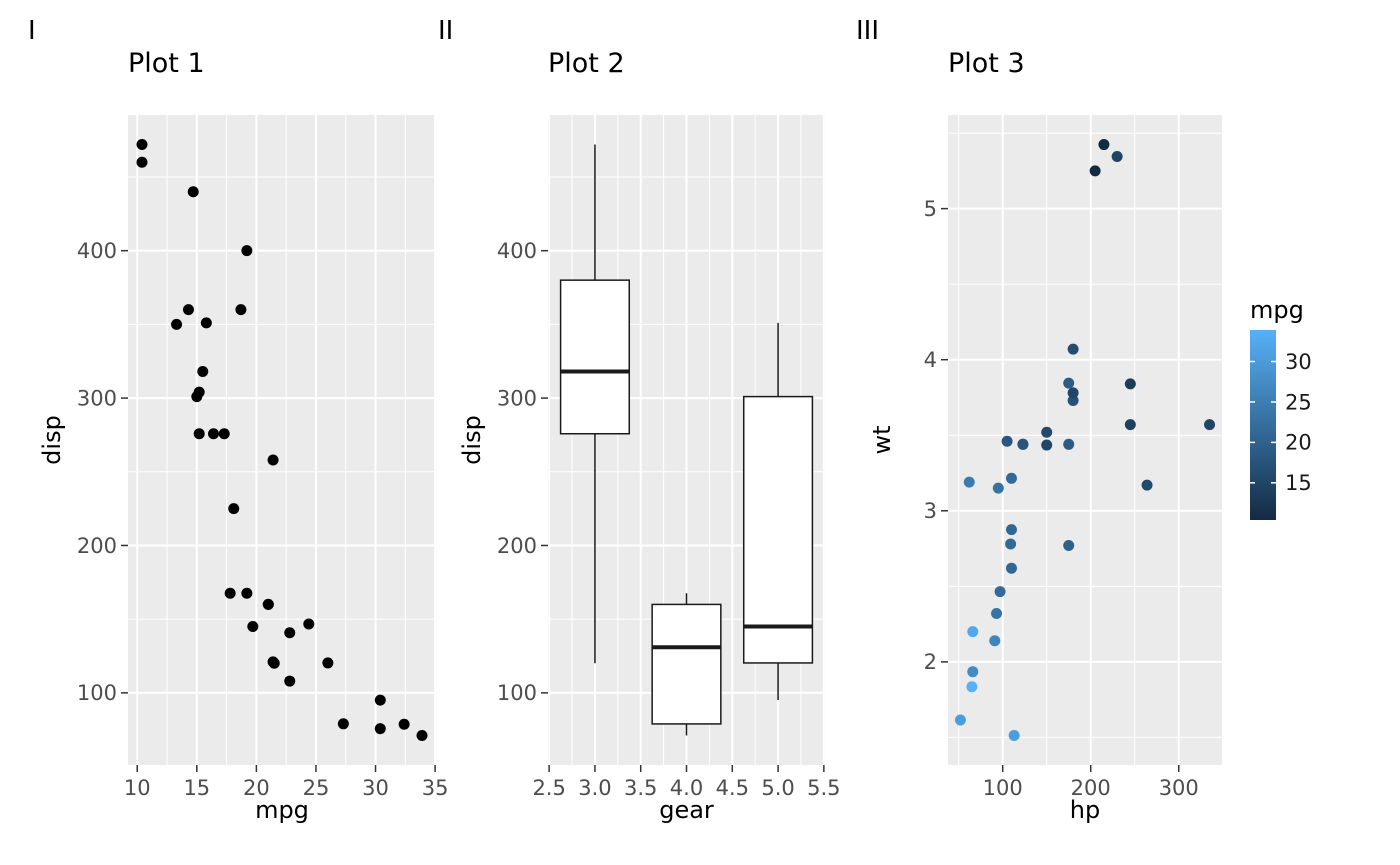 Image resolution: width=1400 pixels, height=865 pixels. I want to click on svg-text: 5.0, so click(777, 788).